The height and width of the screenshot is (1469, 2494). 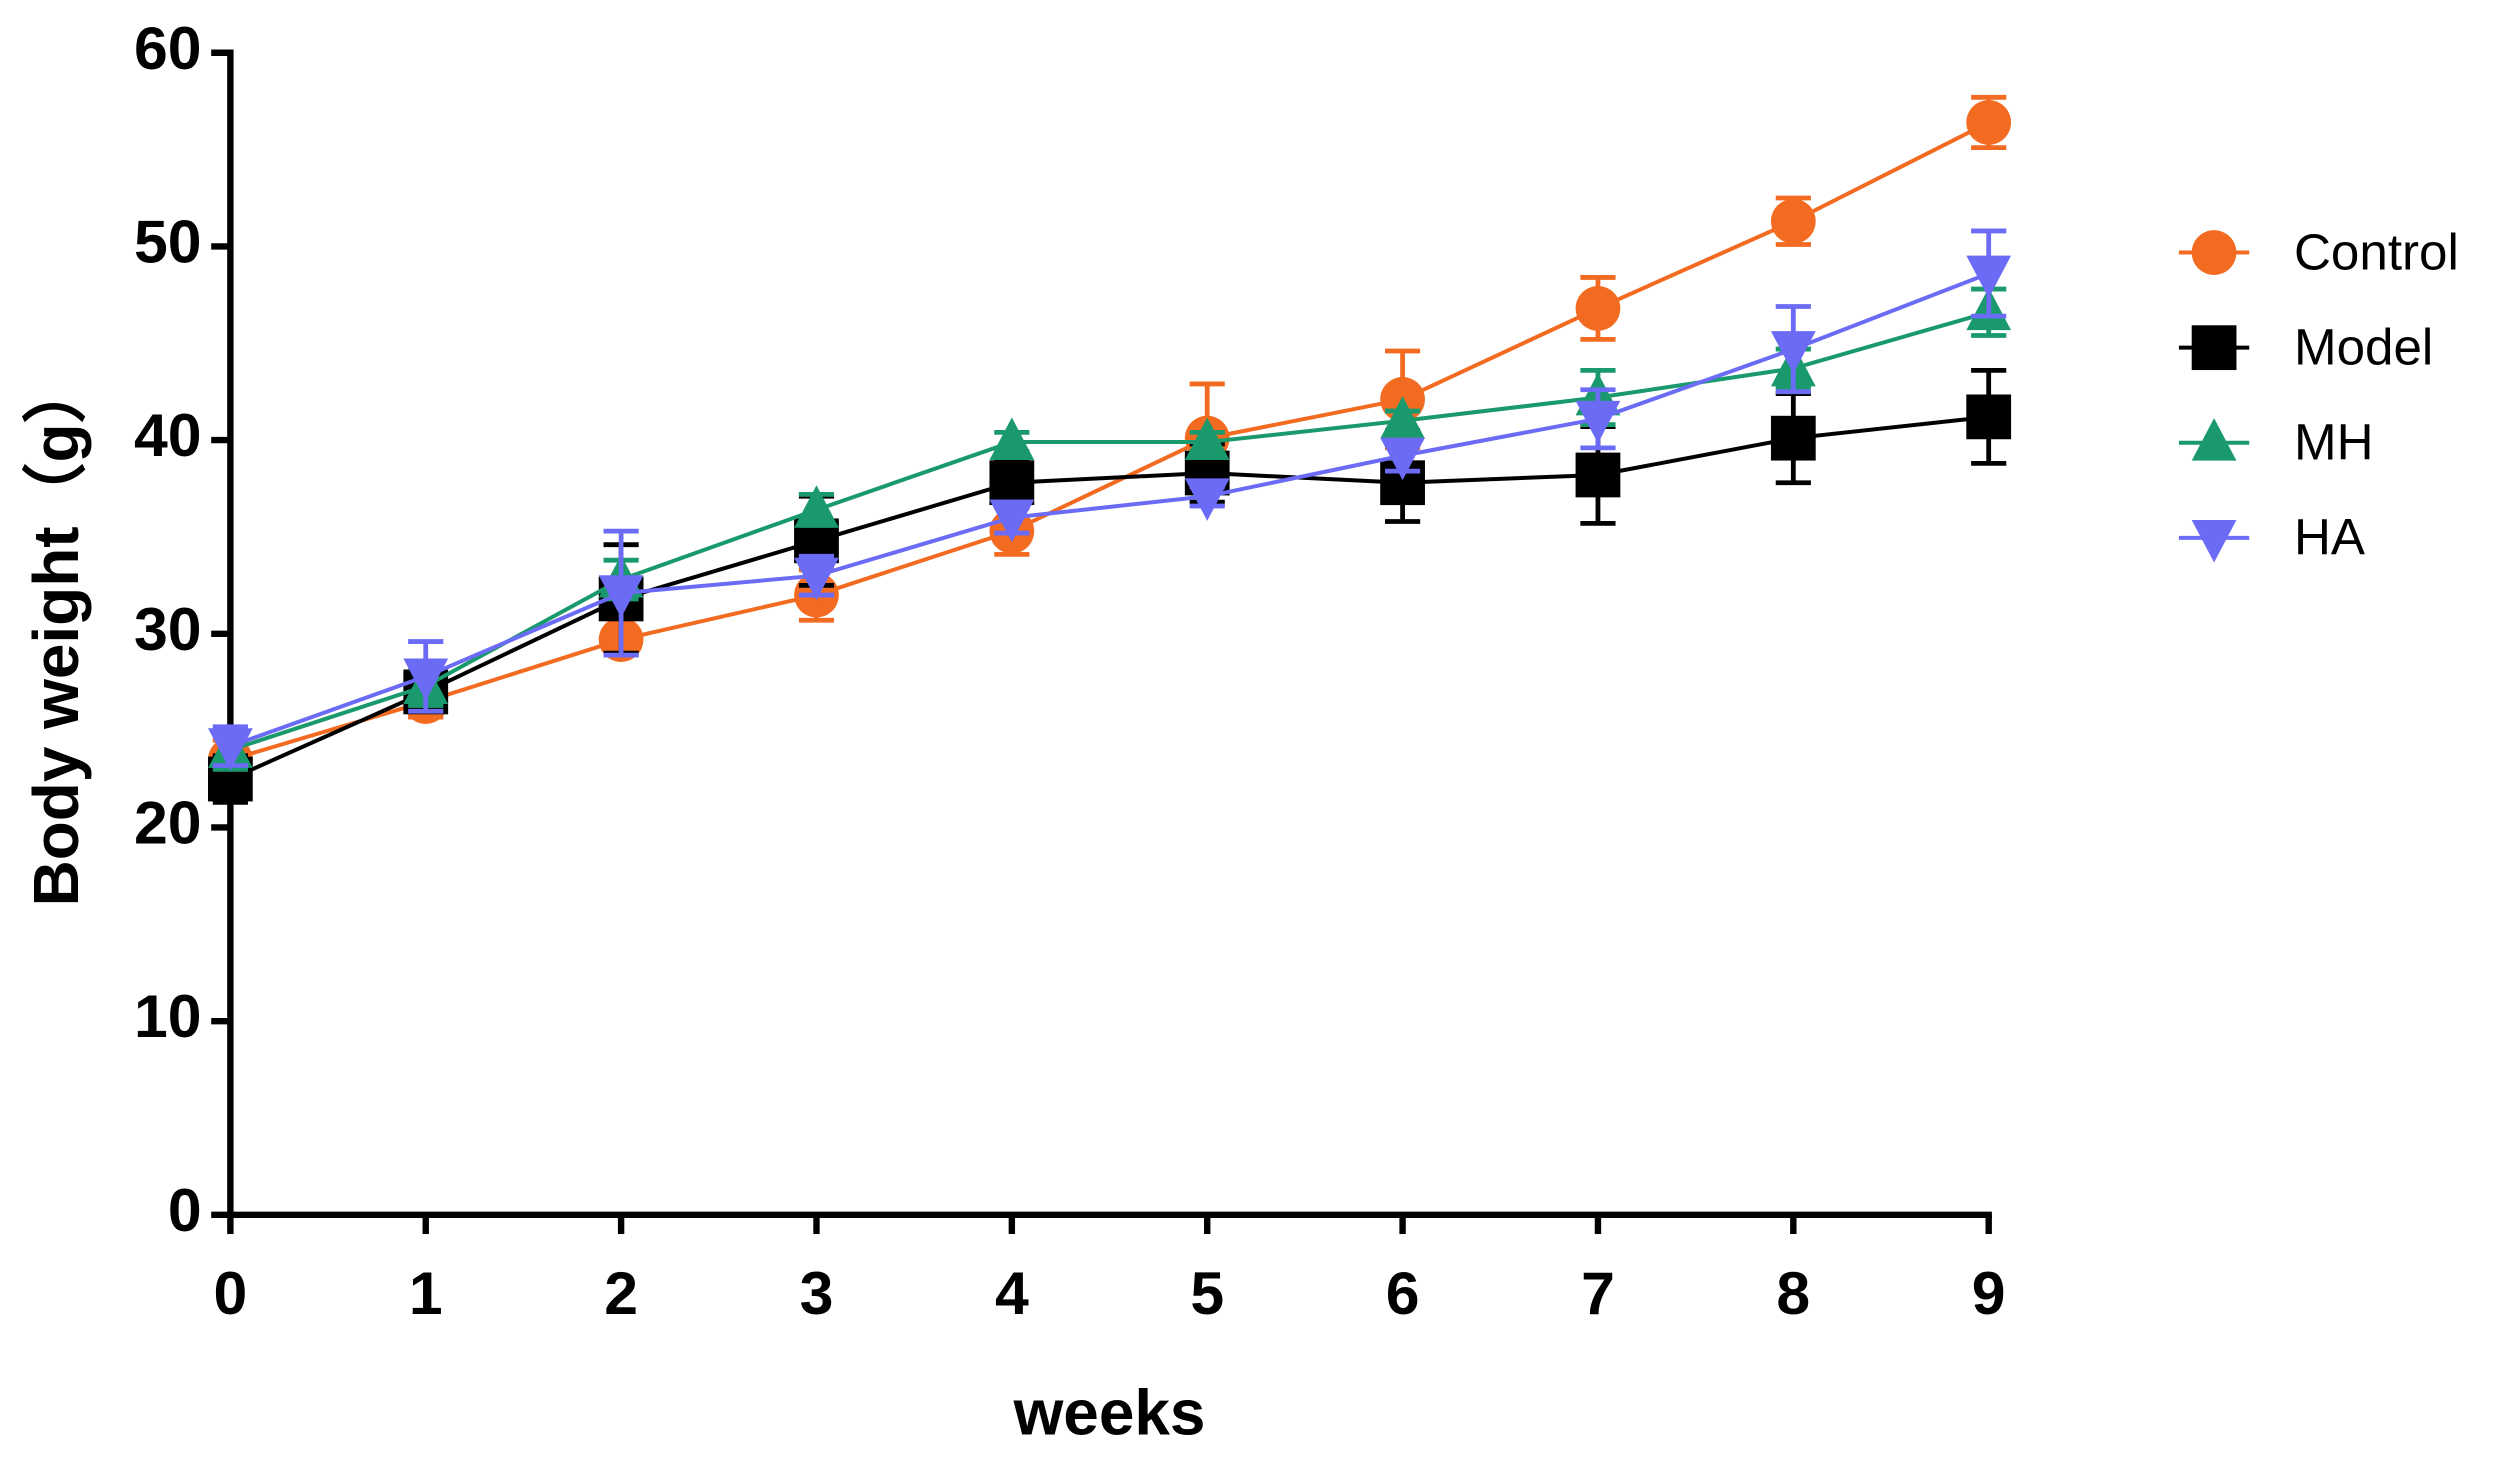 I want to click on x-tick-label: 2, so click(x=621, y=1293).